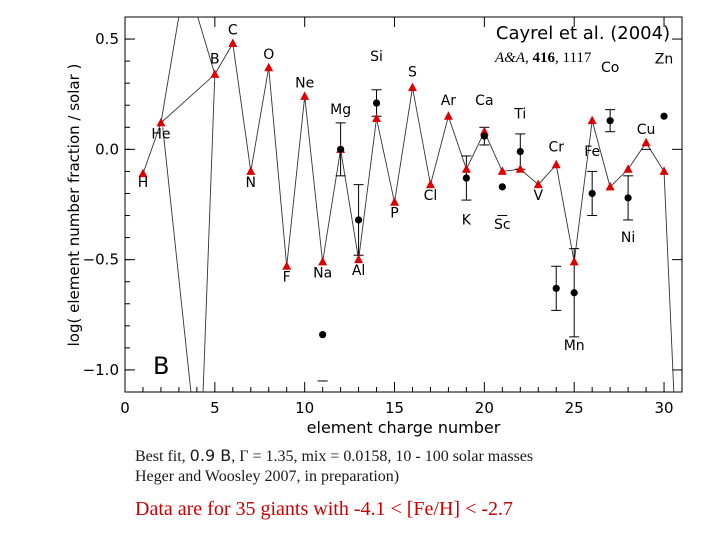 This screenshot has width=720, height=540. I want to click on y-tick-label: −0.5, so click(101, 260).